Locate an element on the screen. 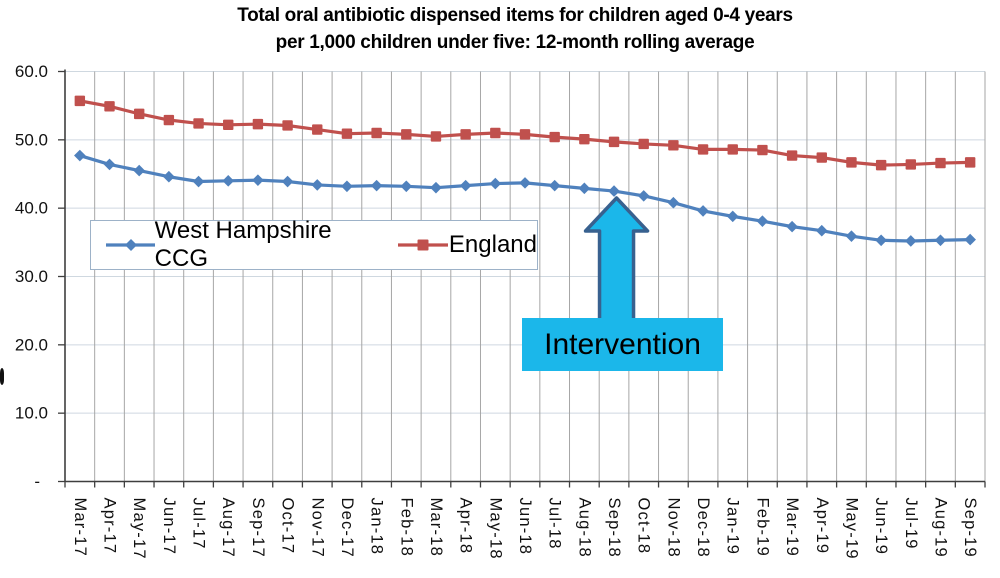  svg-text: Apr-19 is located at coordinates (822, 526).